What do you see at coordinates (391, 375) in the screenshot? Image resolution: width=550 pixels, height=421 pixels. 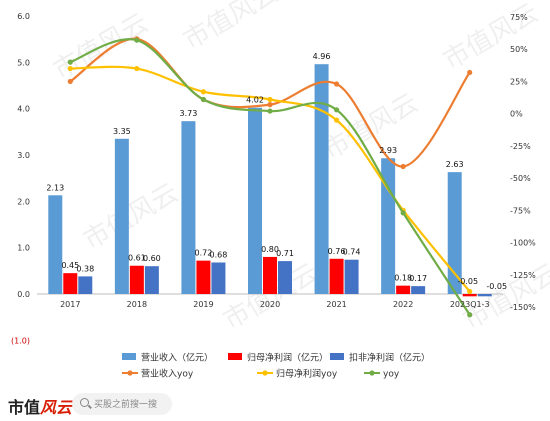 I see `legend-label: yoy` at bounding box center [391, 375].